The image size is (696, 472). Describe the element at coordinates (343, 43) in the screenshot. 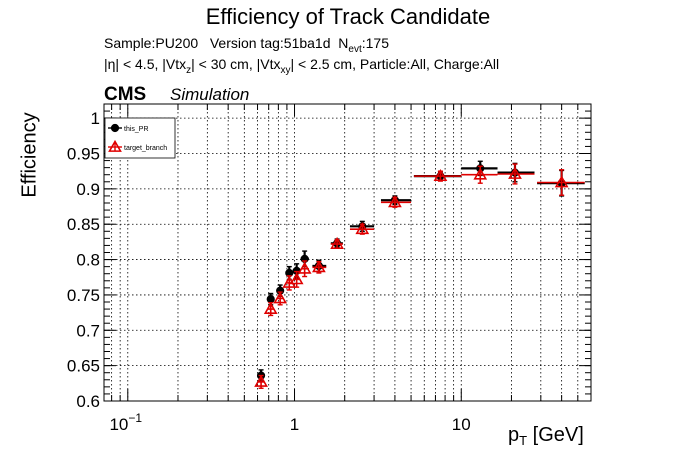

I see `nevt-label: N` at that location.